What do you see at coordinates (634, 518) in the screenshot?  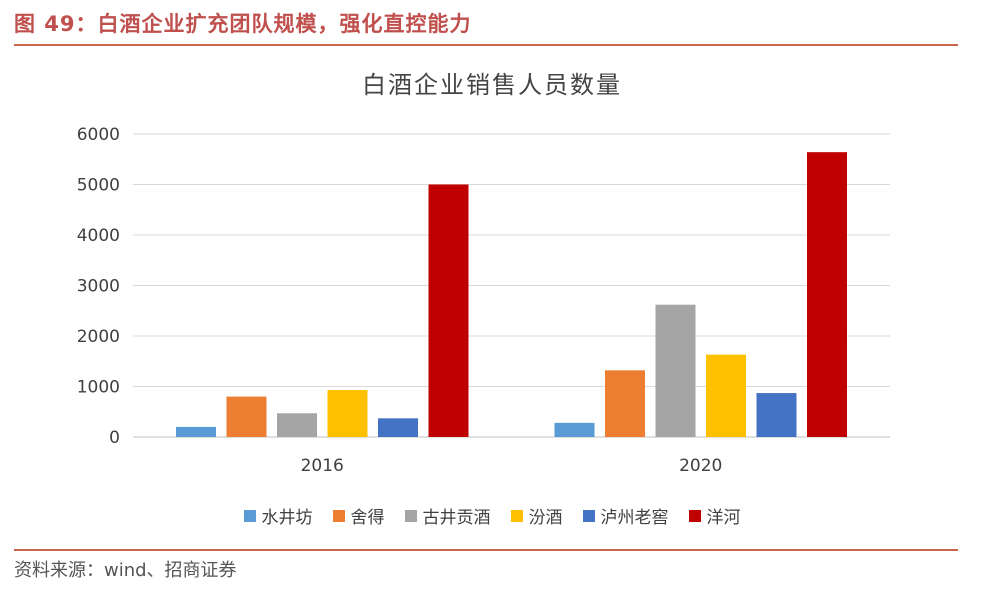 I see `legend-label: 泸州老窖` at bounding box center [634, 518].